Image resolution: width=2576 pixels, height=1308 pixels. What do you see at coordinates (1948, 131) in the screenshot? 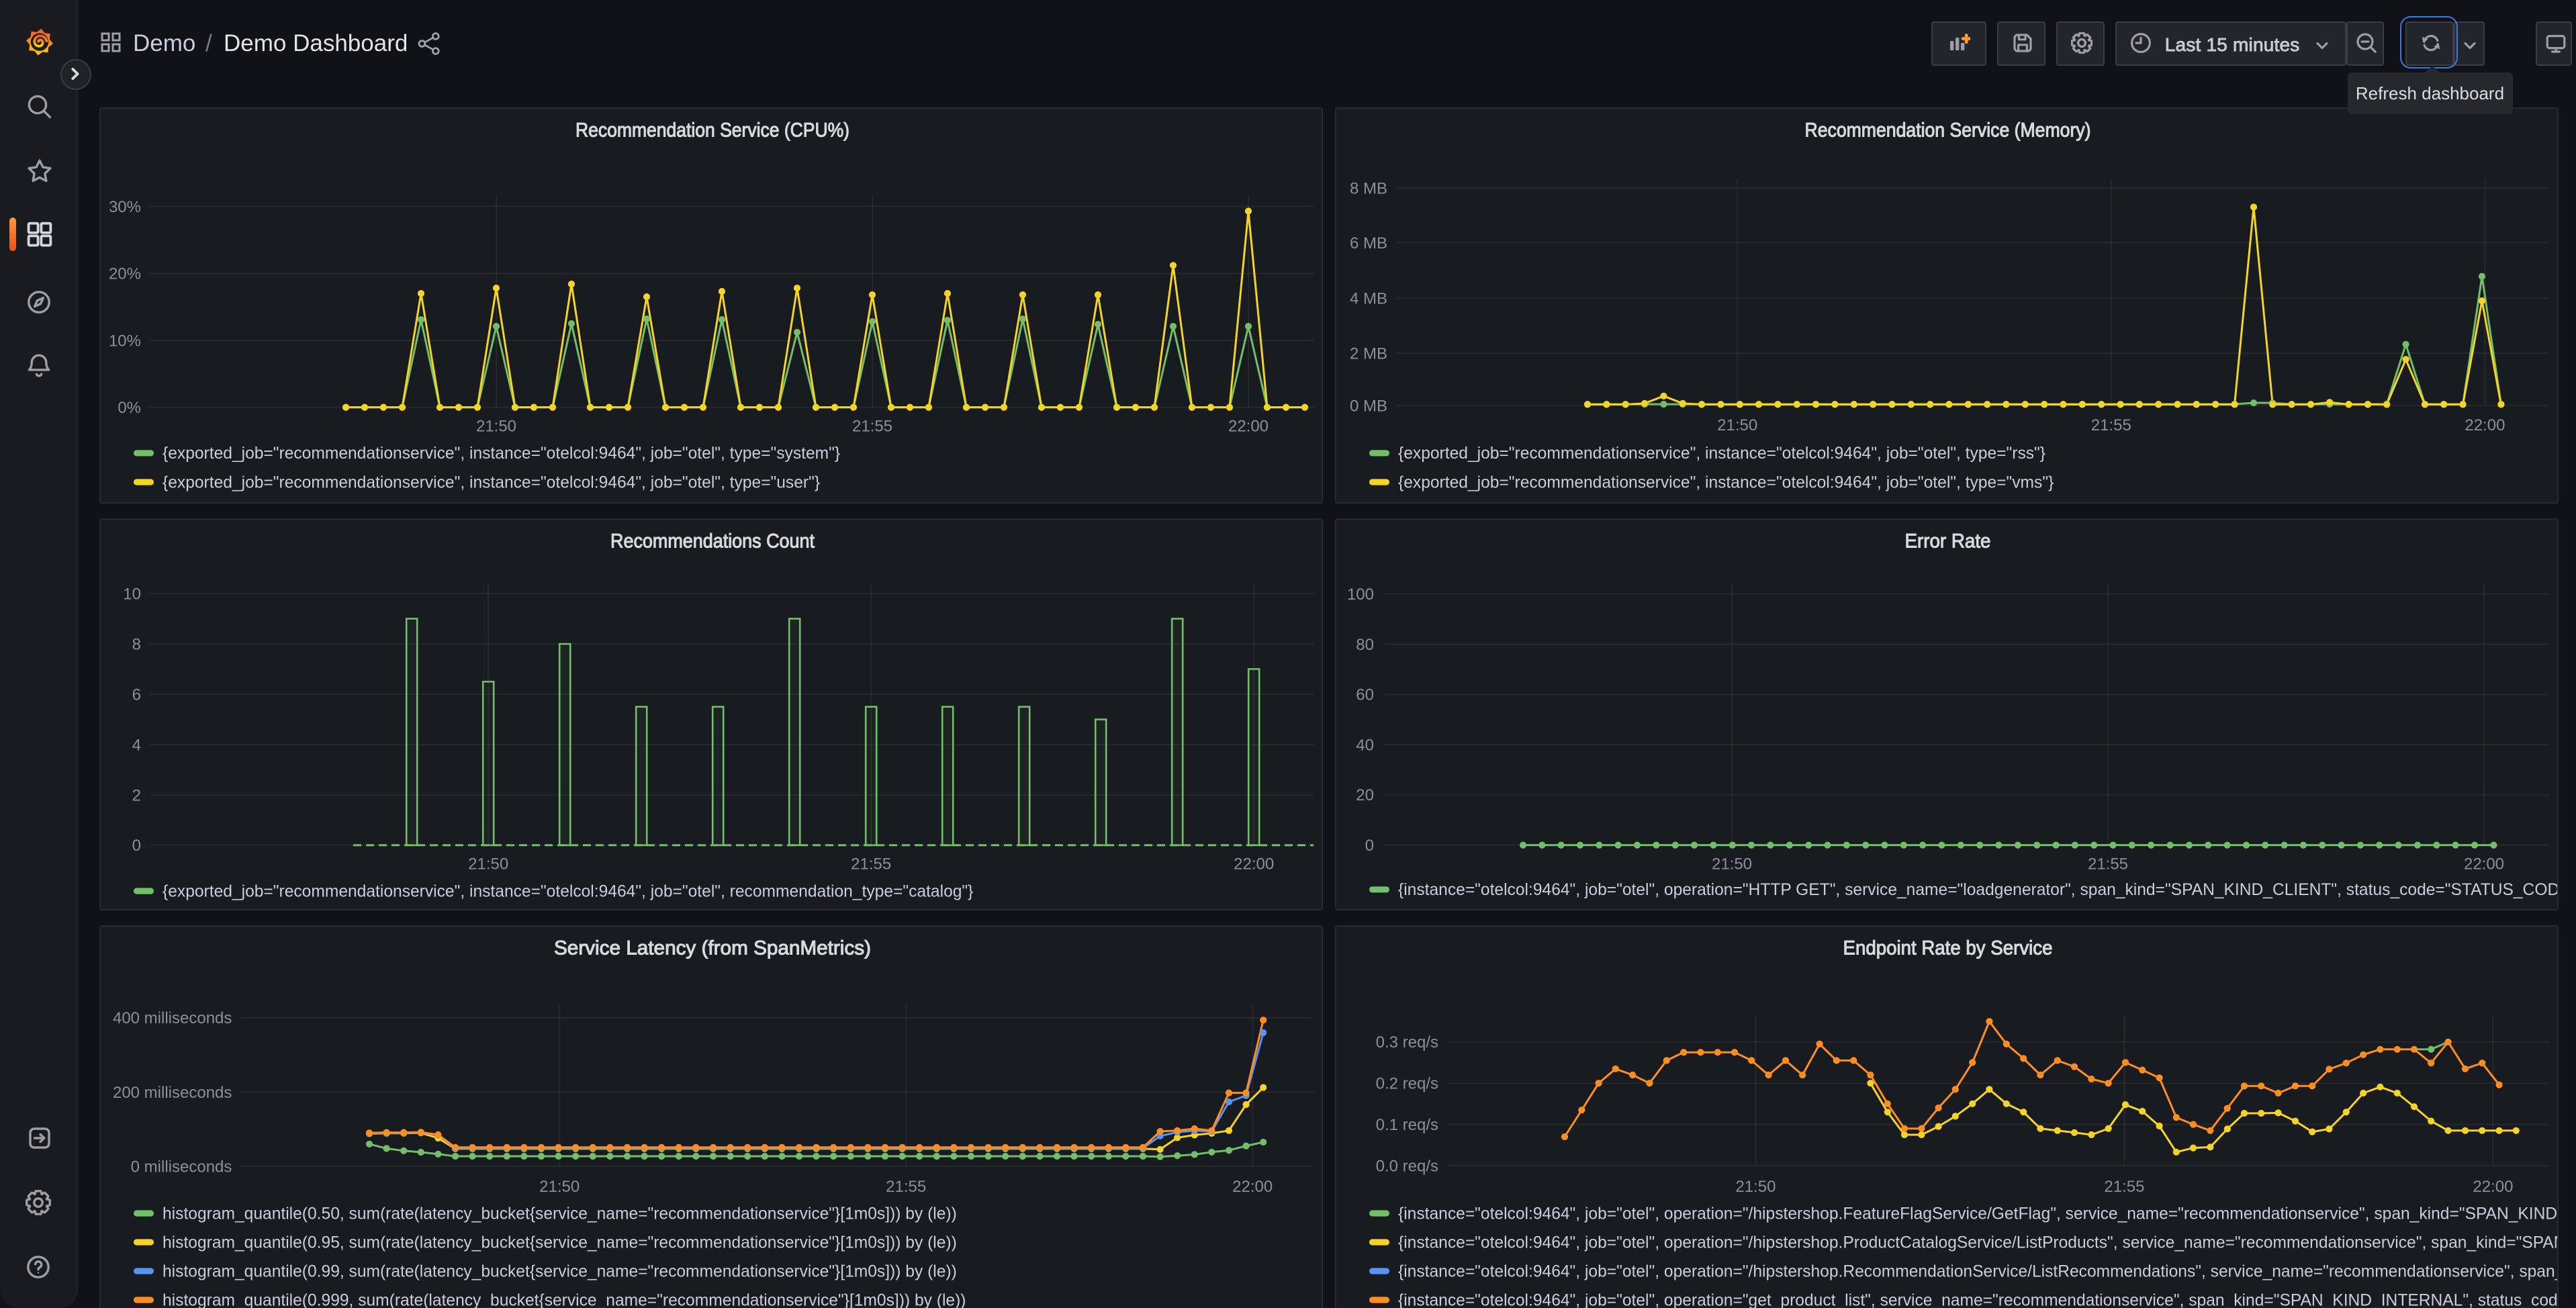
I see `svg-text:Recommendation Service (Memory: Recommendation Service (Memory)` at bounding box center [1948, 131].